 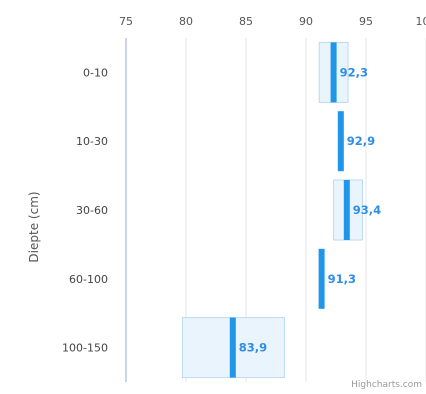 What do you see at coordinates (88, 279) in the screenshot?
I see `category-label: 60-100` at bounding box center [88, 279].